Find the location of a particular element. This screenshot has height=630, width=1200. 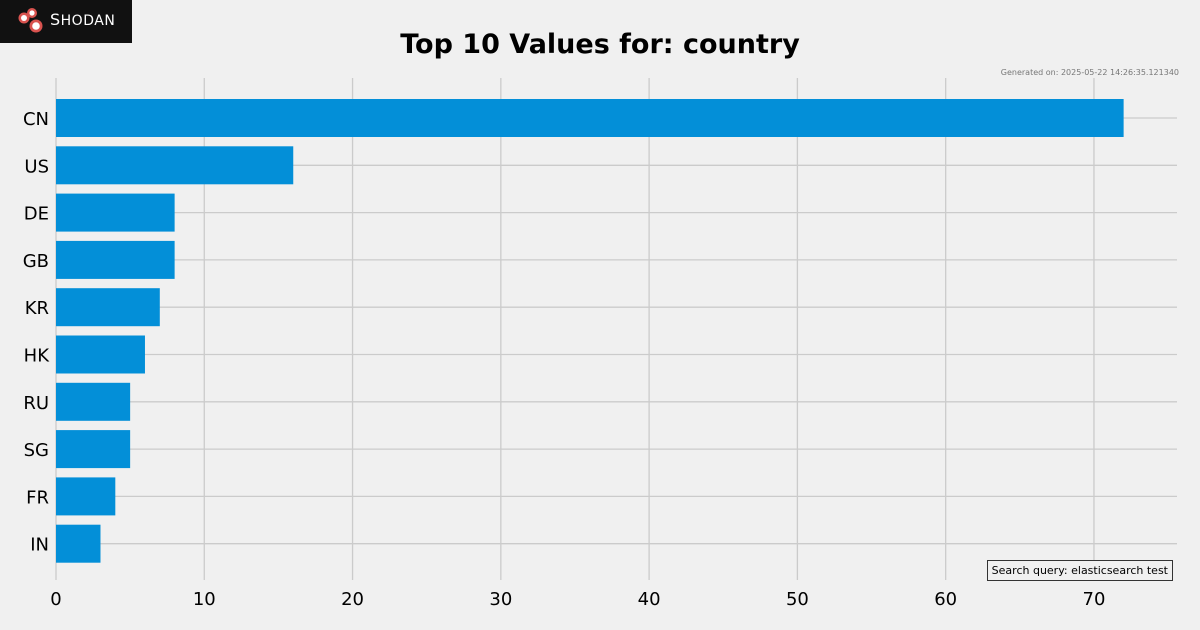

x-tick-label: 70 is located at coordinates (1094, 599).